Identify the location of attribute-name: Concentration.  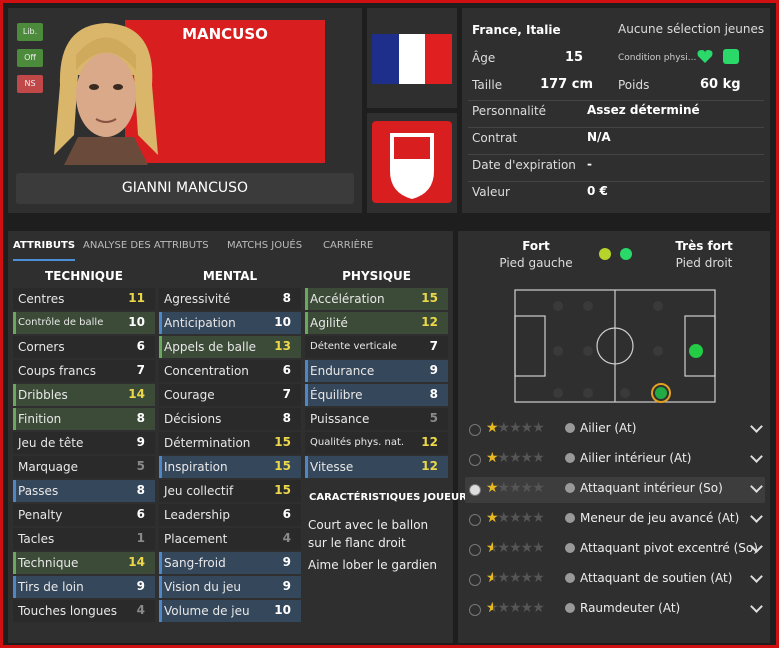
(206, 371).